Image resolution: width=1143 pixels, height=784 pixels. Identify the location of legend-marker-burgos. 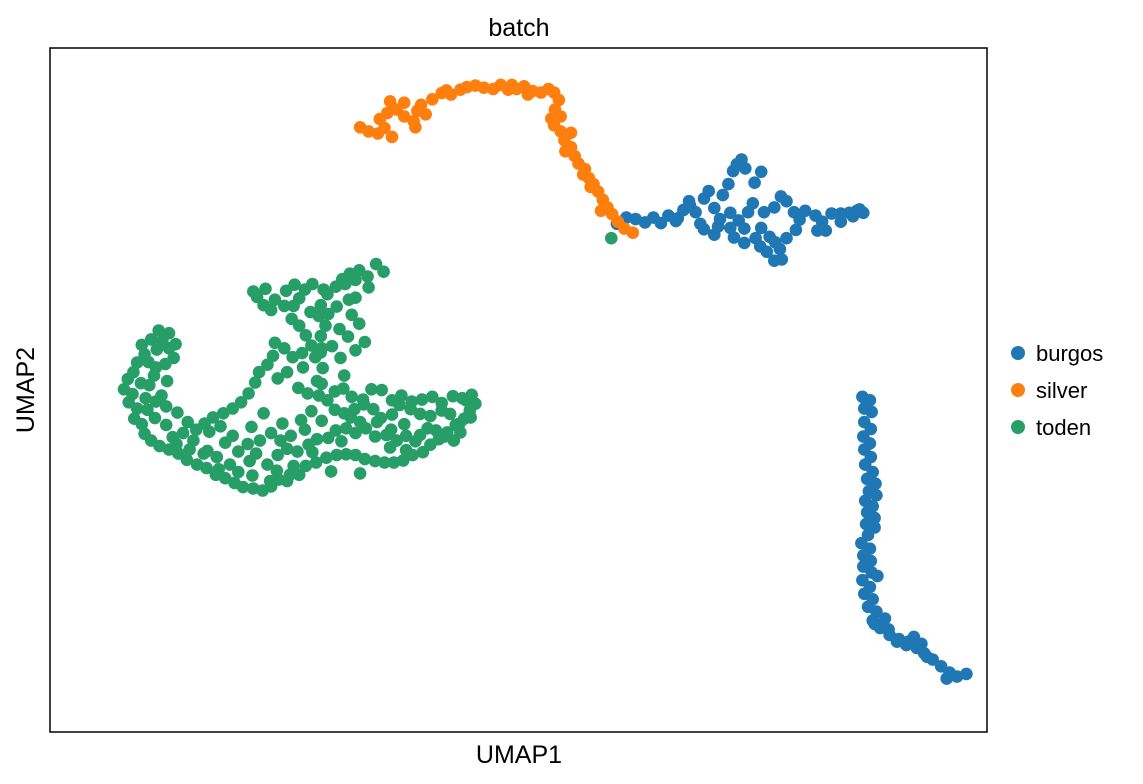
(1018, 353).